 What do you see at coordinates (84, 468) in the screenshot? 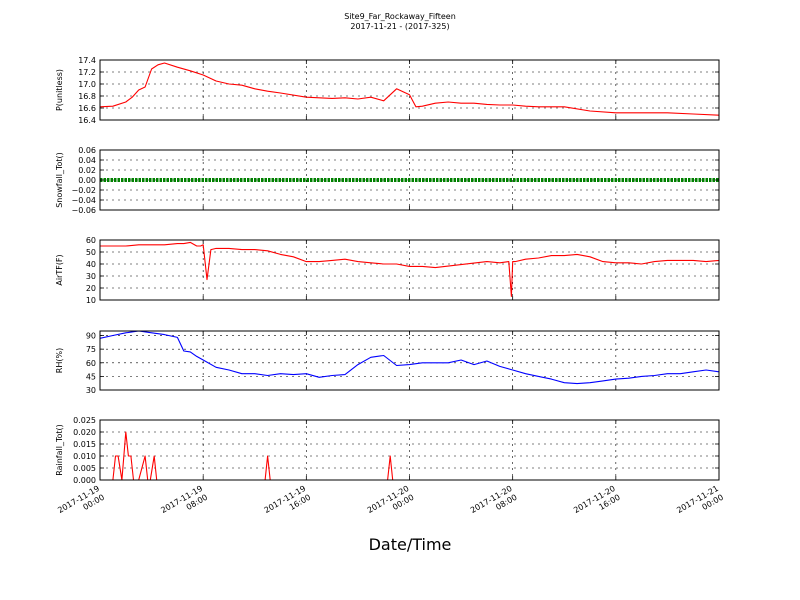
I see `y-tick-label: 0.005` at bounding box center [84, 468].